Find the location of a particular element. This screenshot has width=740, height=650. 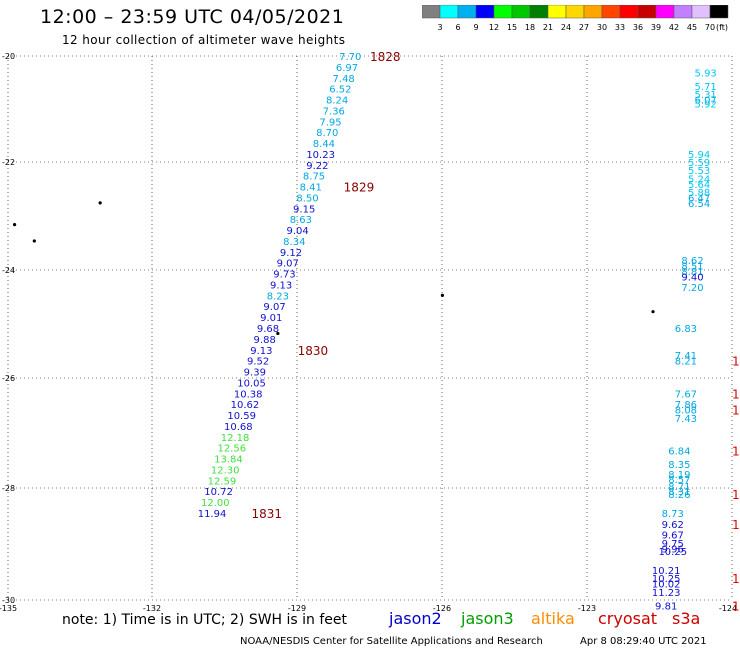

wave-height-value: 8.23 is located at coordinates (278, 296).